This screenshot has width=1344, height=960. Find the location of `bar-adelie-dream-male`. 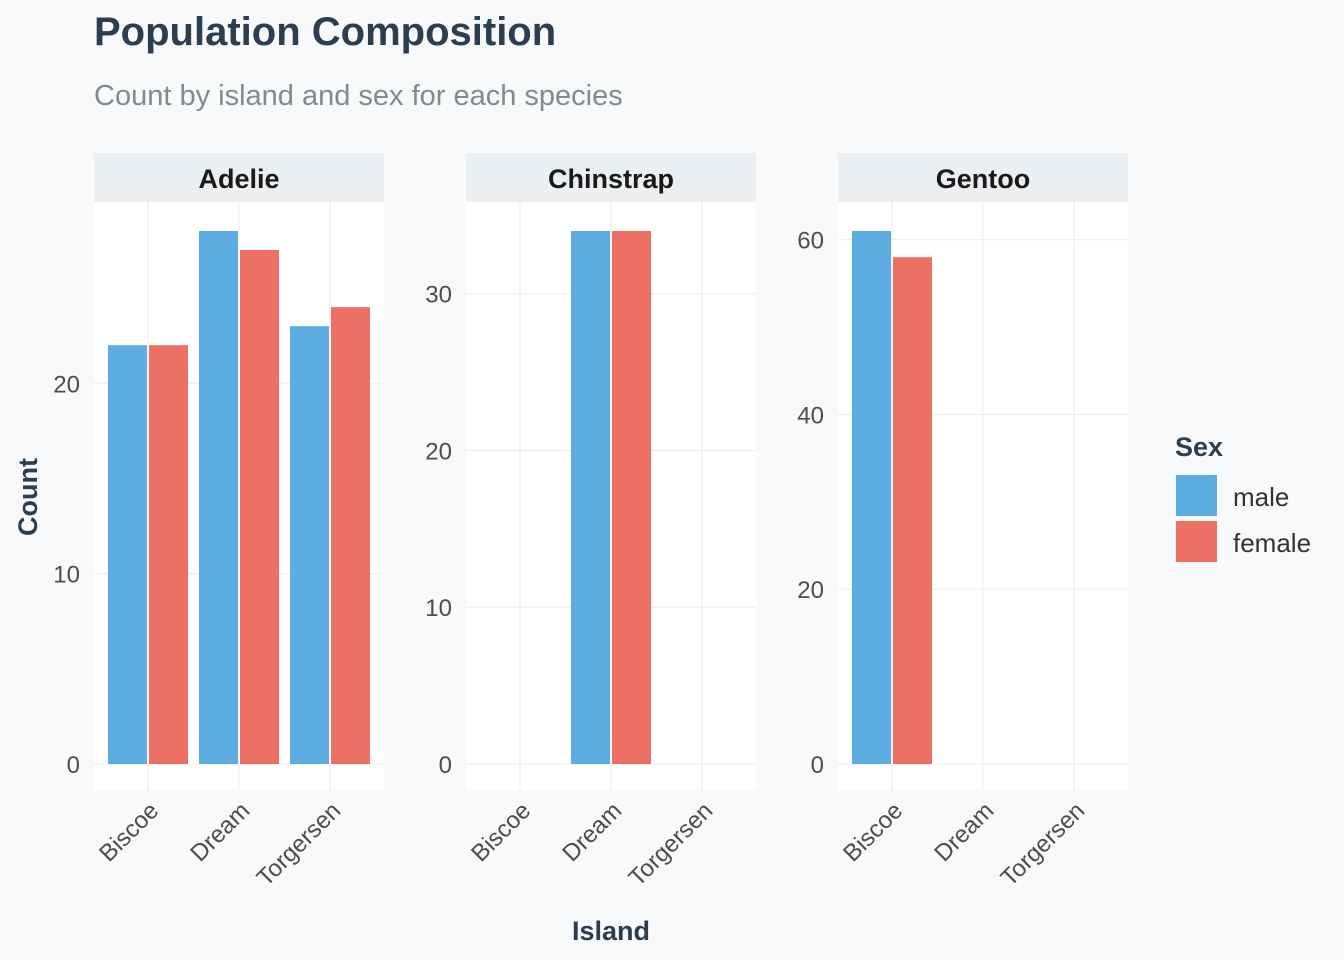

bar-adelie-dream-male is located at coordinates (218, 497).